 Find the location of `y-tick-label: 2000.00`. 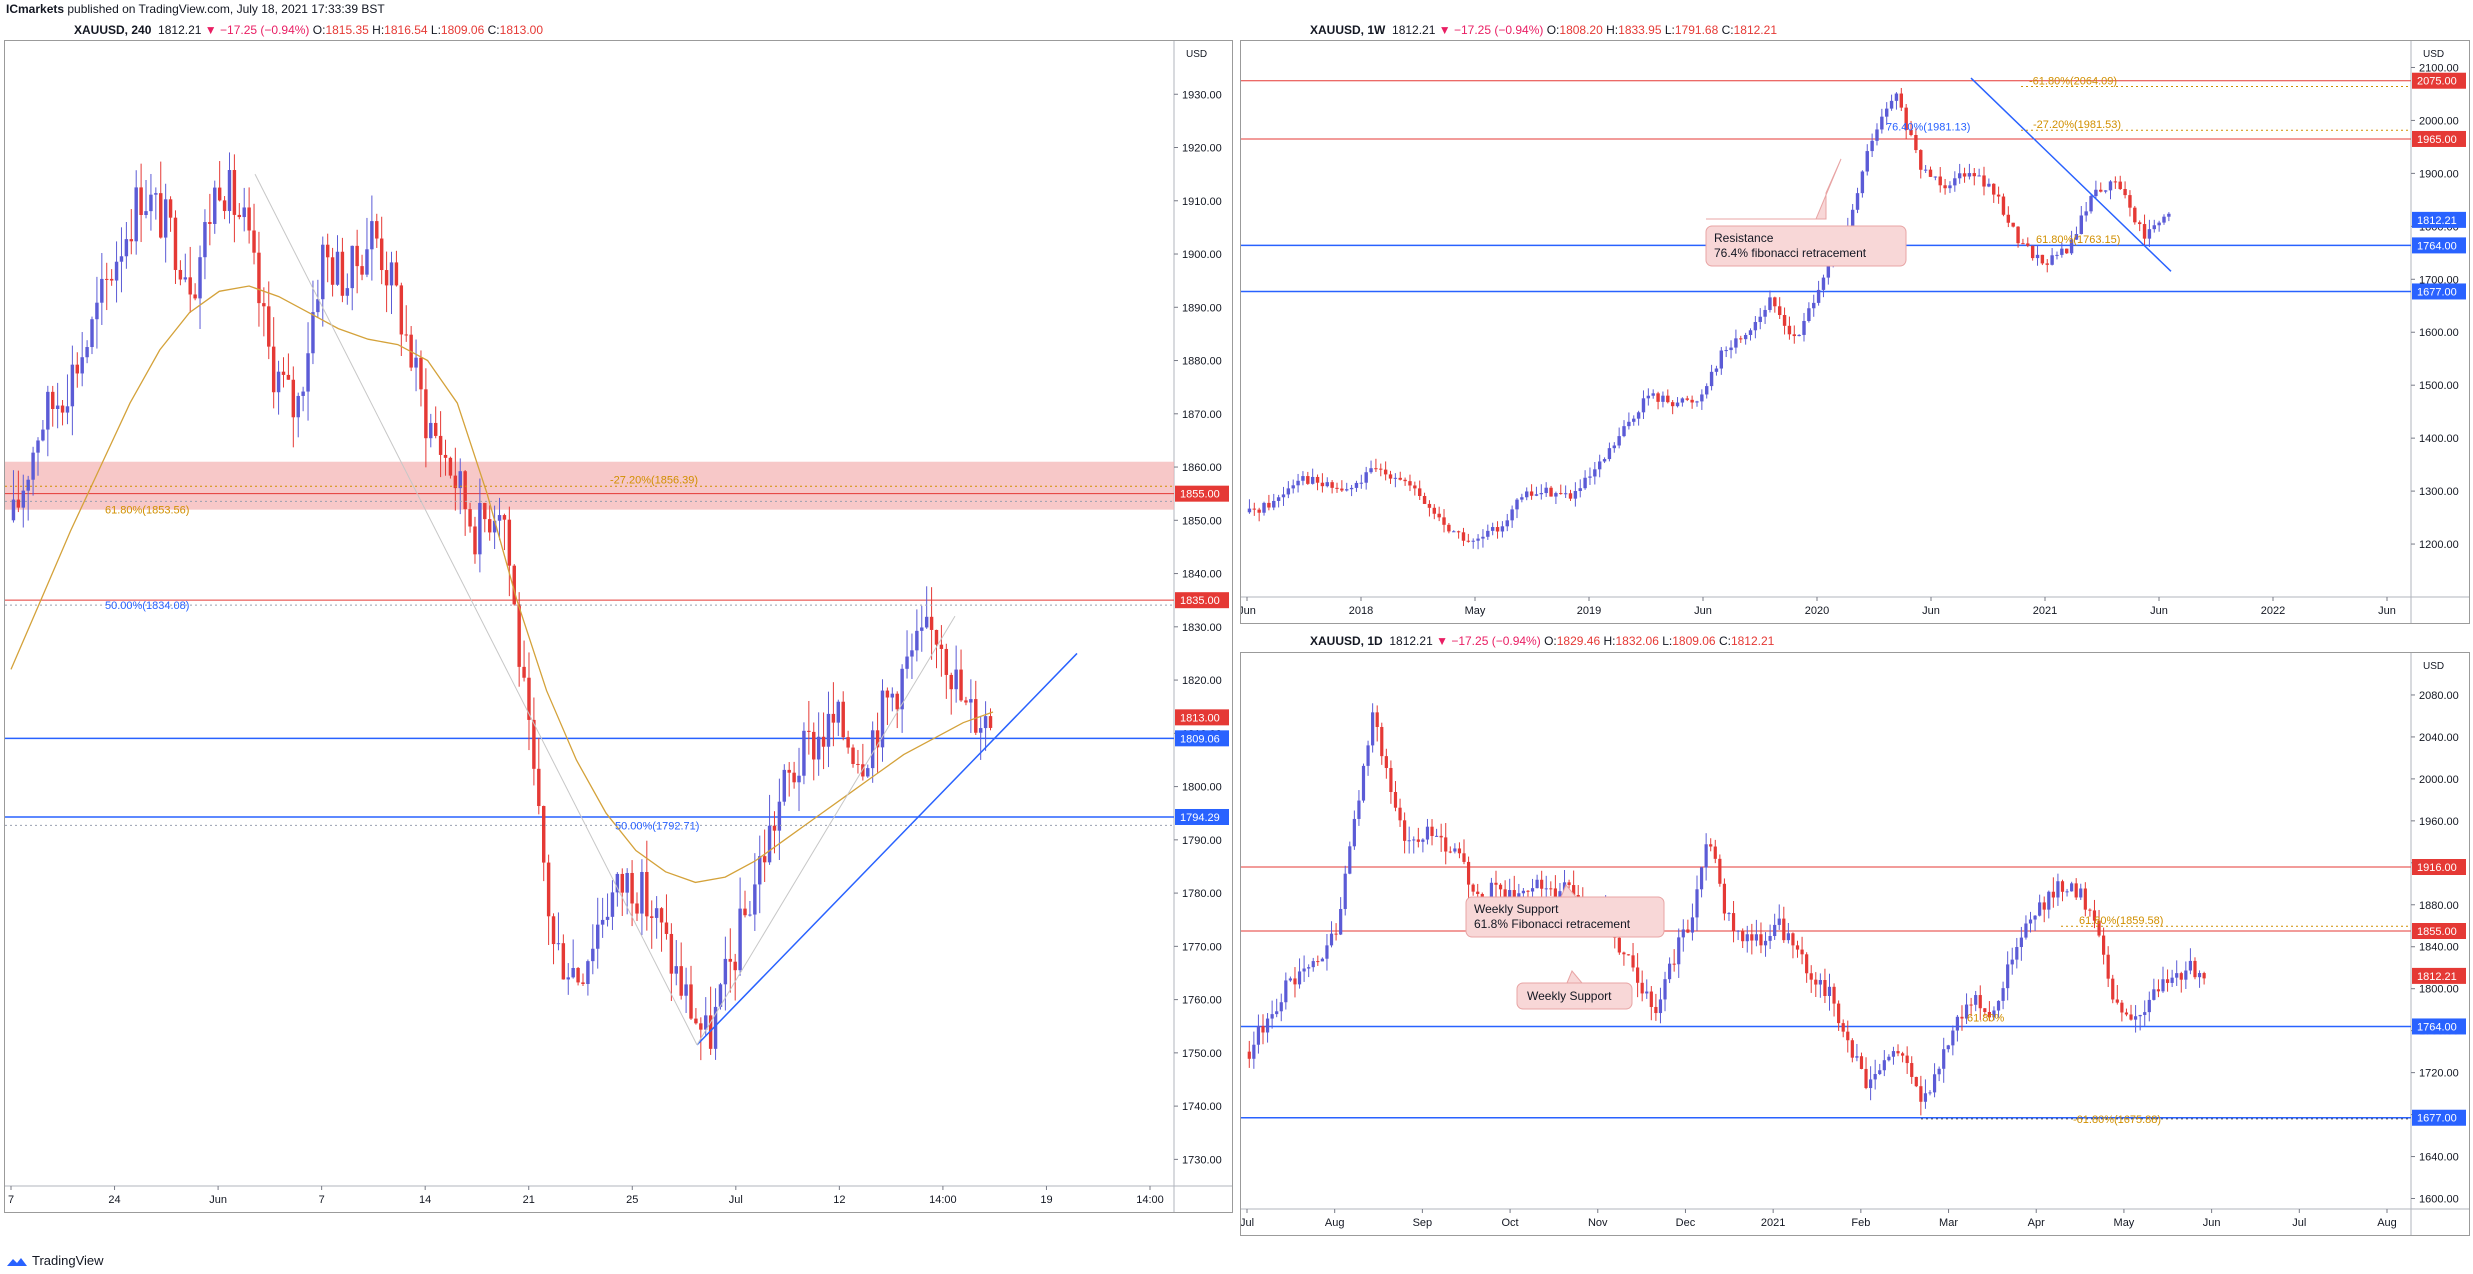

y-tick-label: 2000.00 is located at coordinates (2439, 121).